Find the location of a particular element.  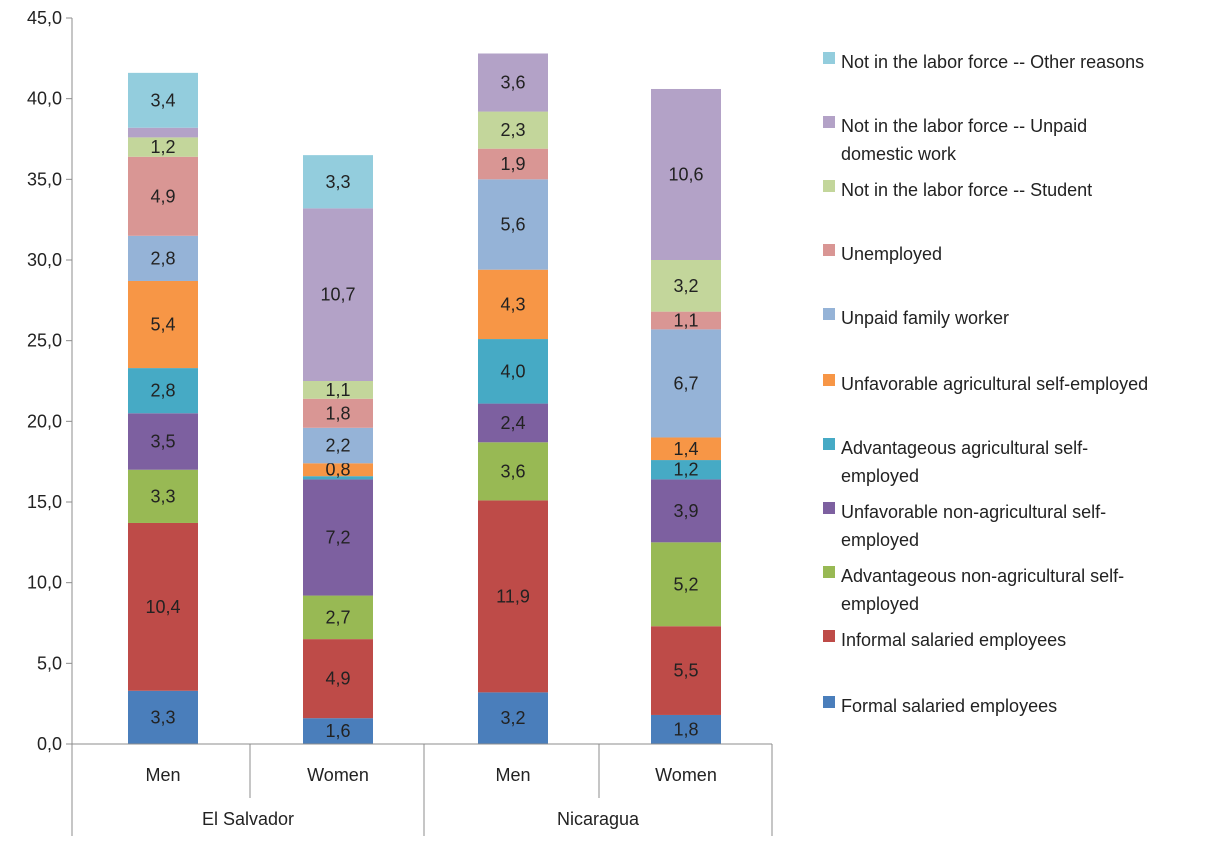

data-label: 4,3 is located at coordinates (512, 304).